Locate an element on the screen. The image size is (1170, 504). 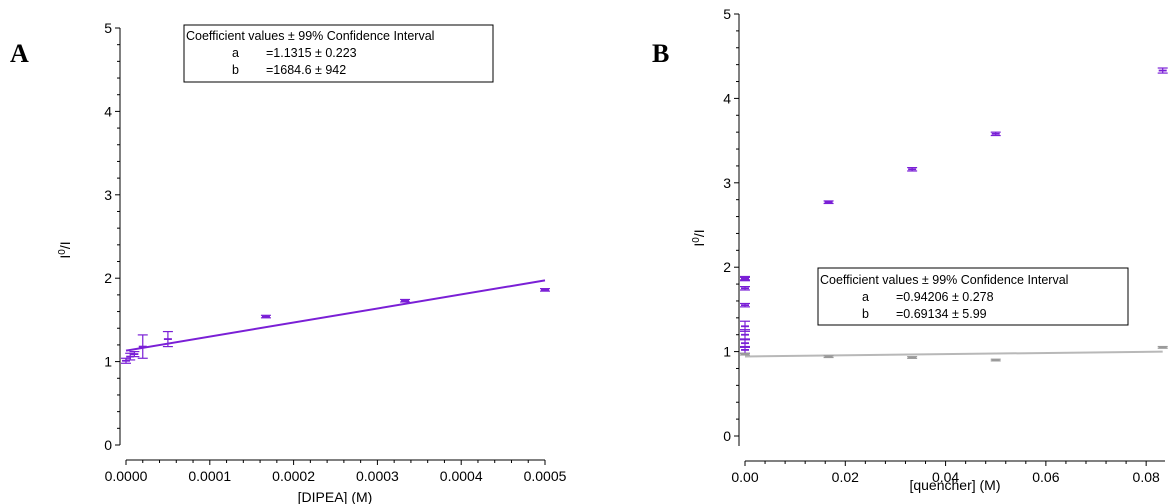
panel-a-letter: A is located at coordinates (19, 53).